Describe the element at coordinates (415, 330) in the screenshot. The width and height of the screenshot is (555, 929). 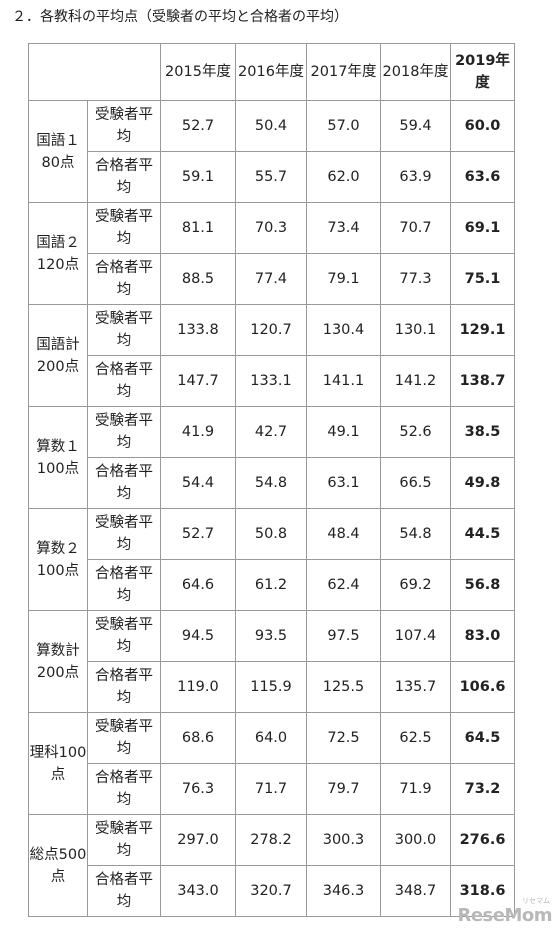
I see `score-cell: 130.1` at that location.